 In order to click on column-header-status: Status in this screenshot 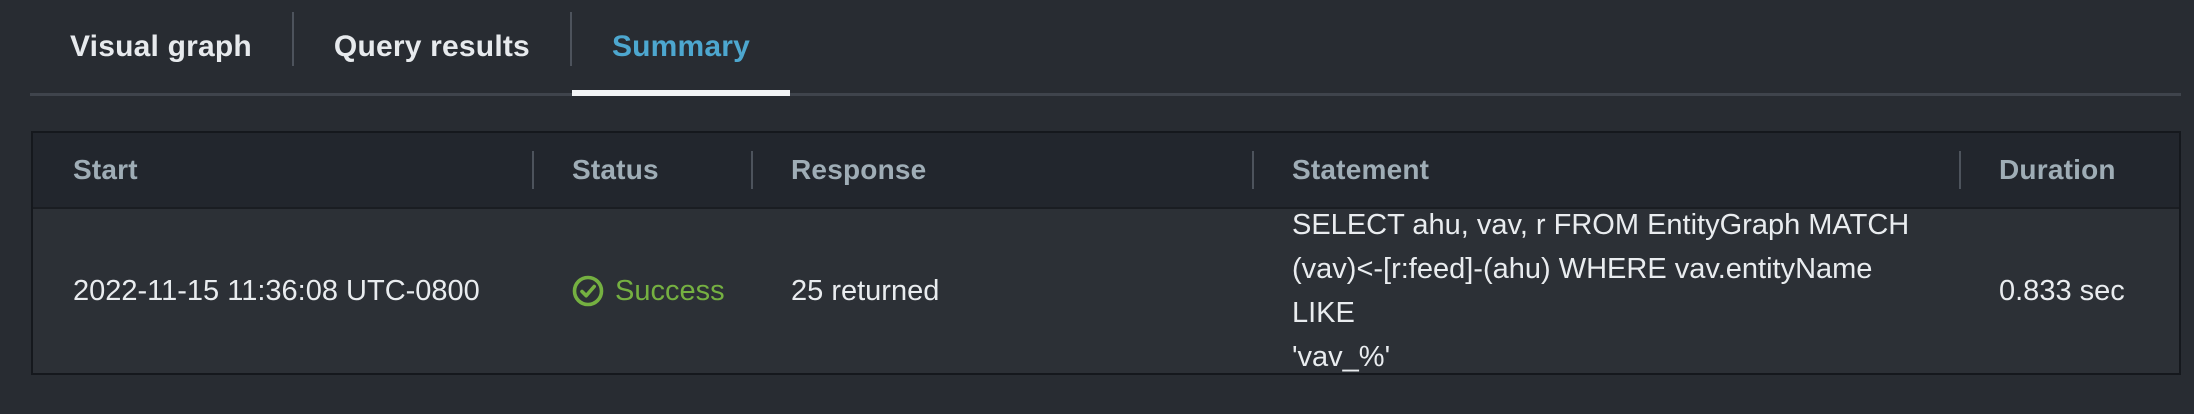, I will do `click(641, 170)`.